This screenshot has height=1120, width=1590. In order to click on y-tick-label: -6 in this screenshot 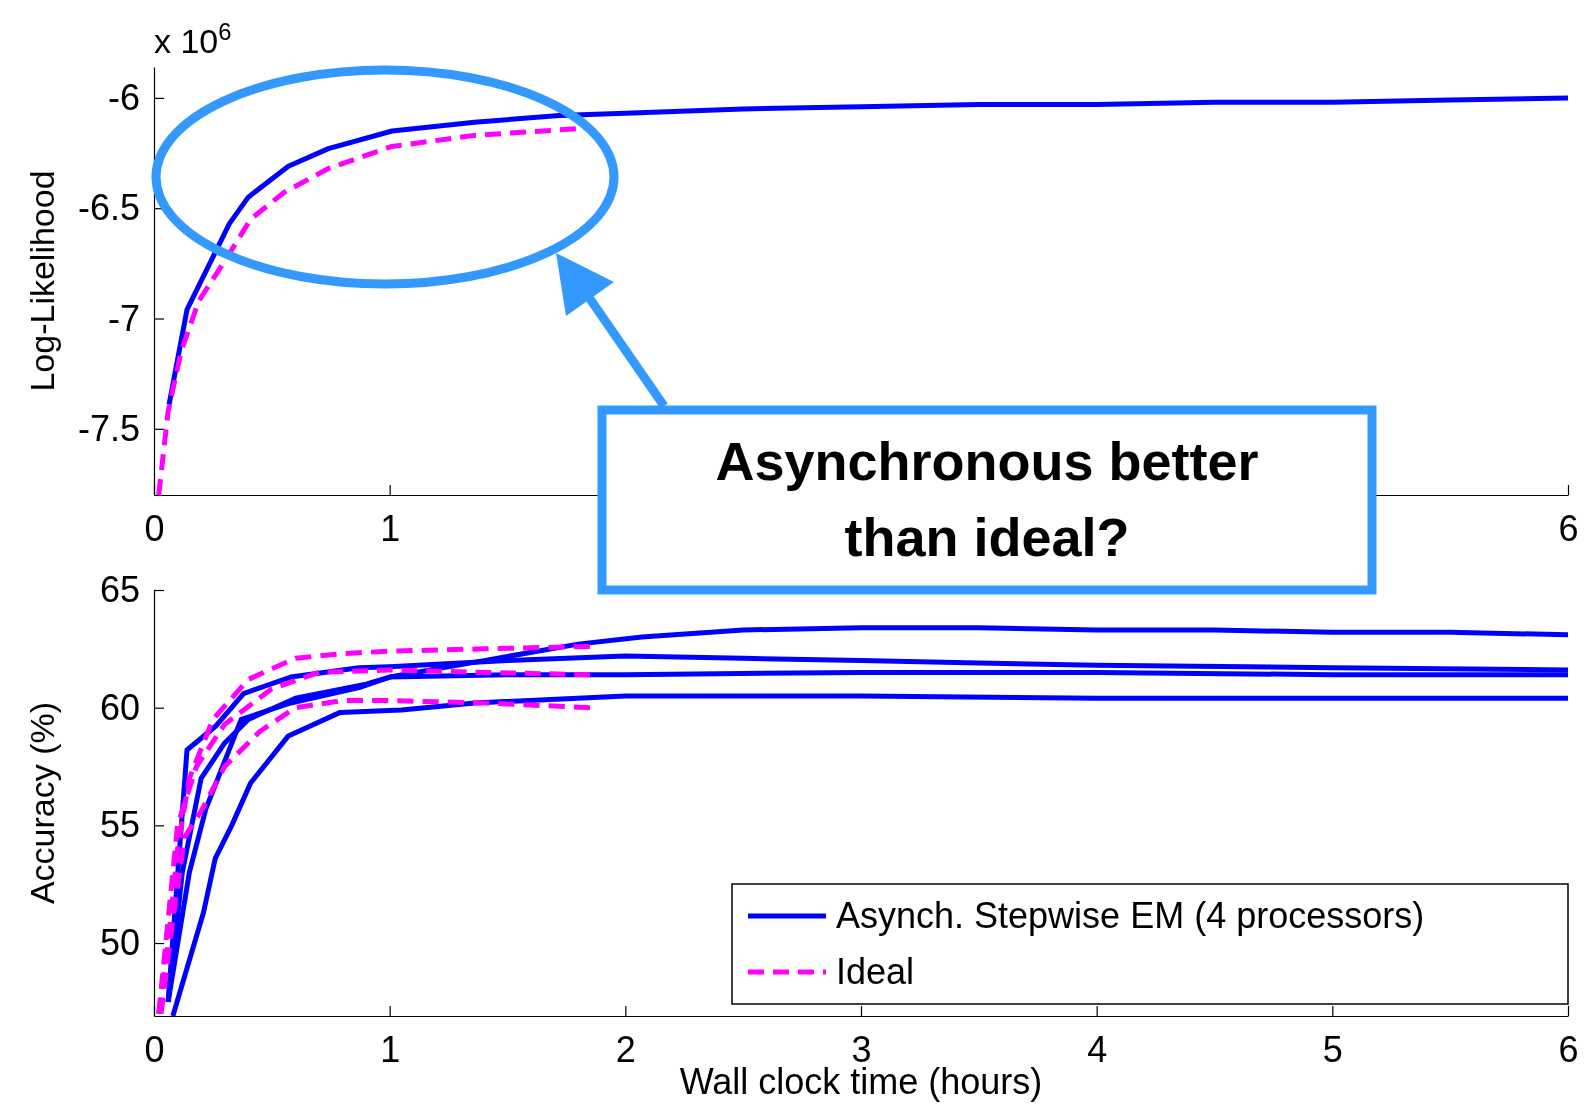, I will do `click(123, 97)`.